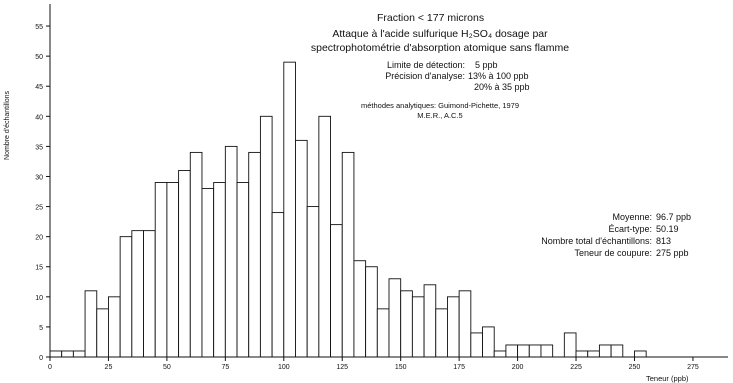 The image size is (733, 383). Describe the element at coordinates (42, 193) in the screenshot. I see `y-axis-ticks: 0 5 10 15 20 25 30 35 40 45 50 55` at that location.